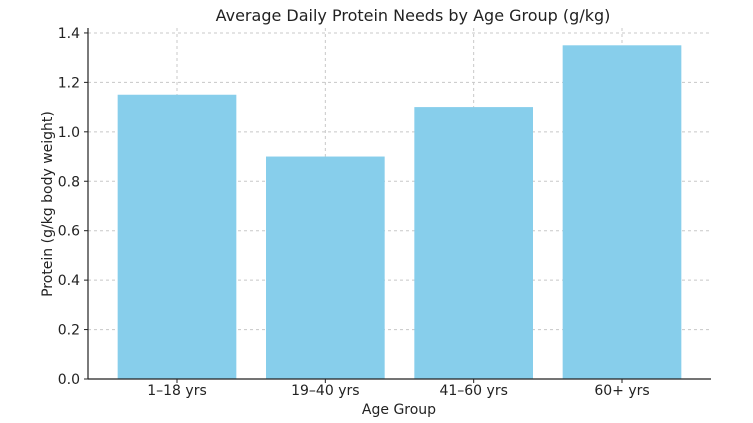  Describe the element at coordinates (621, 391) in the screenshot. I see `x-tick-label-3: 60+ yrs` at that location.